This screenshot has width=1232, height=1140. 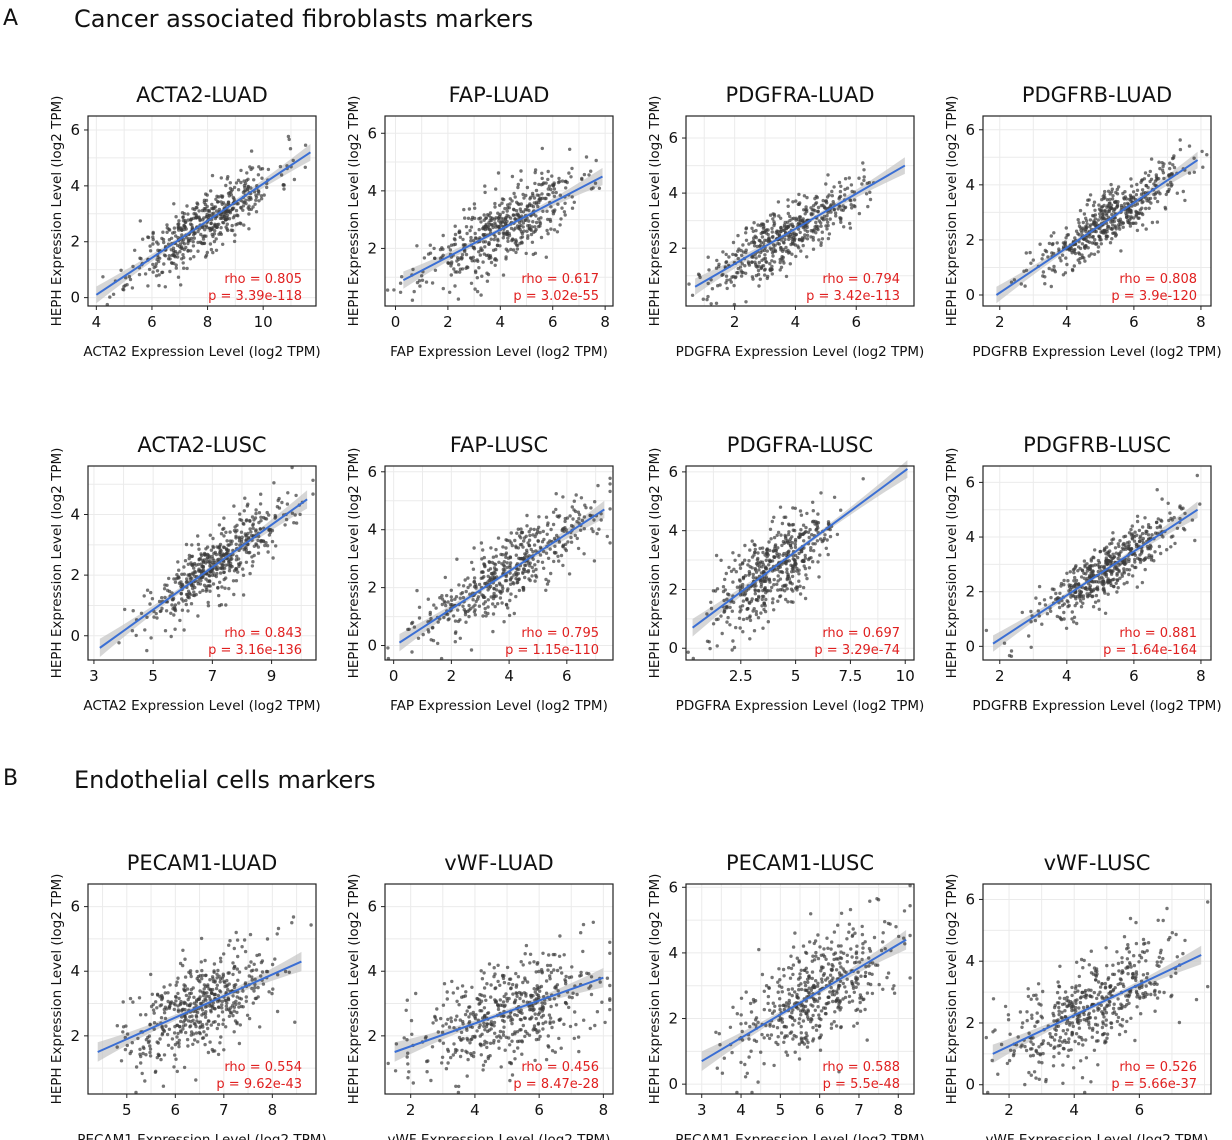 I want to click on y-tick-label: 0, so click(x=75, y=636).